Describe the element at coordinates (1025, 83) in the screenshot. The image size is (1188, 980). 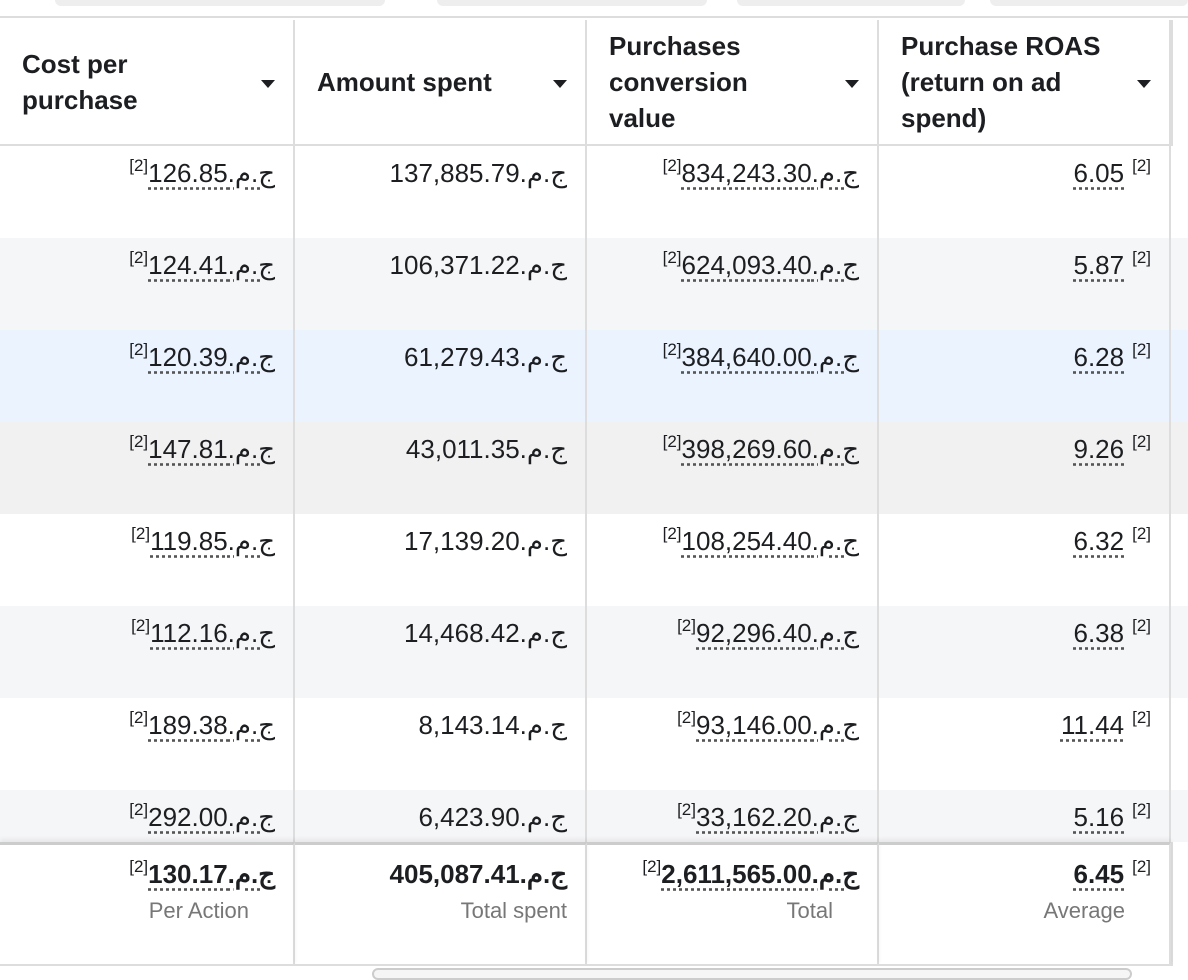
I see `column-header: Purchase ROAS (return on ad spend)` at that location.